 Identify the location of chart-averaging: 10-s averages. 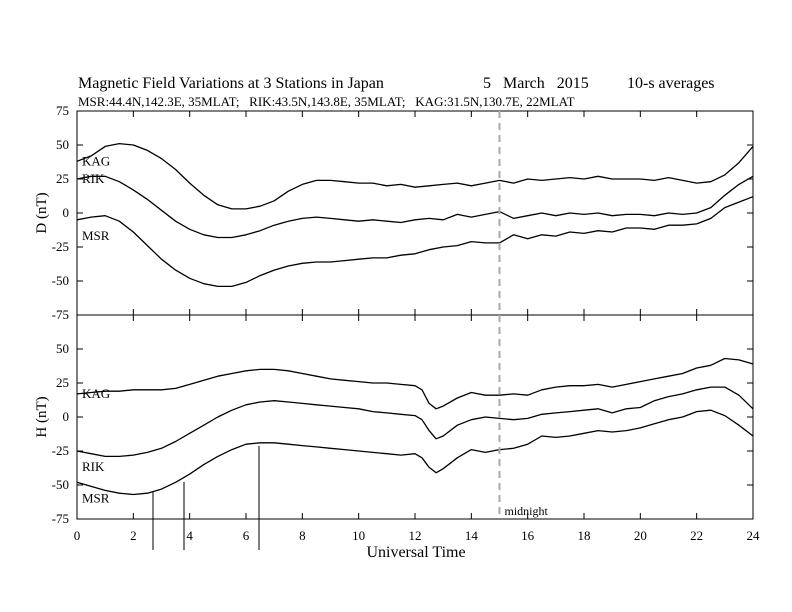
(671, 83).